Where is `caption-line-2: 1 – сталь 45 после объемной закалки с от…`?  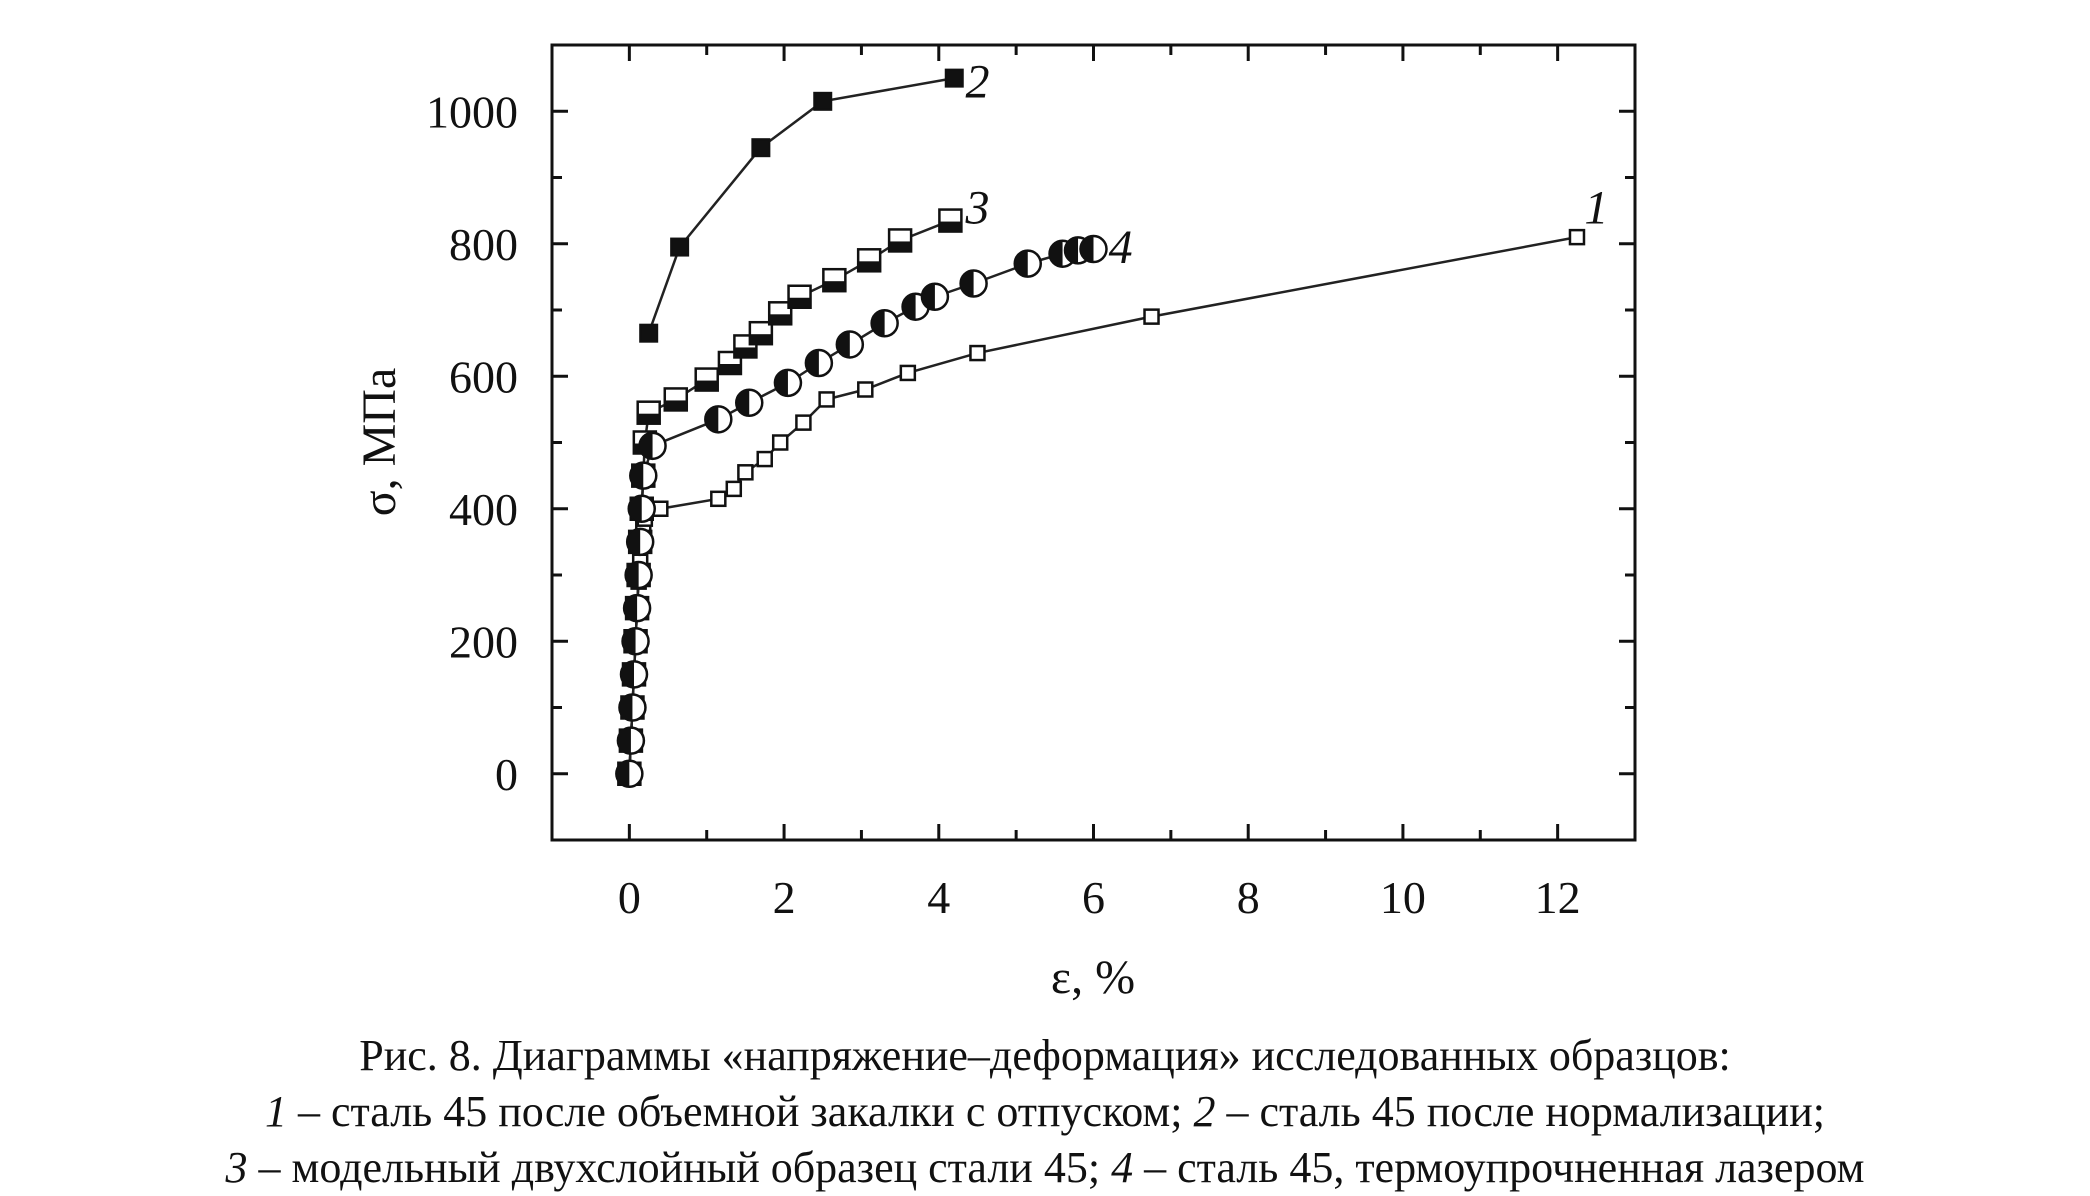
caption-line-2: 1 – сталь 45 после объемной закалки с от… is located at coordinates (1045, 1112).